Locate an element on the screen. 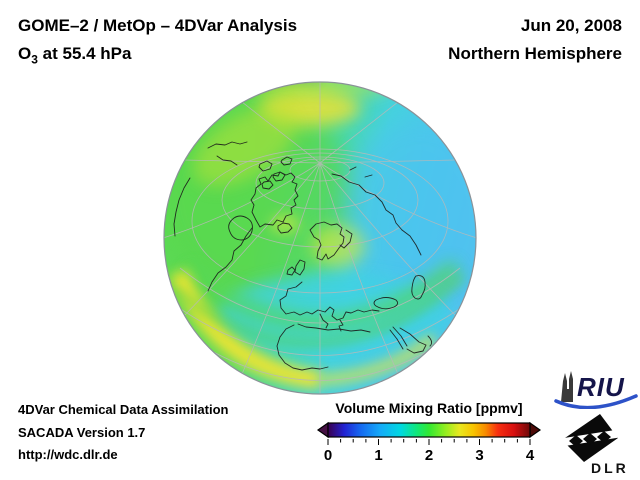 This screenshot has height=480, width=640. hemisphere-label: Northern Hemisphere is located at coordinates (535, 53).